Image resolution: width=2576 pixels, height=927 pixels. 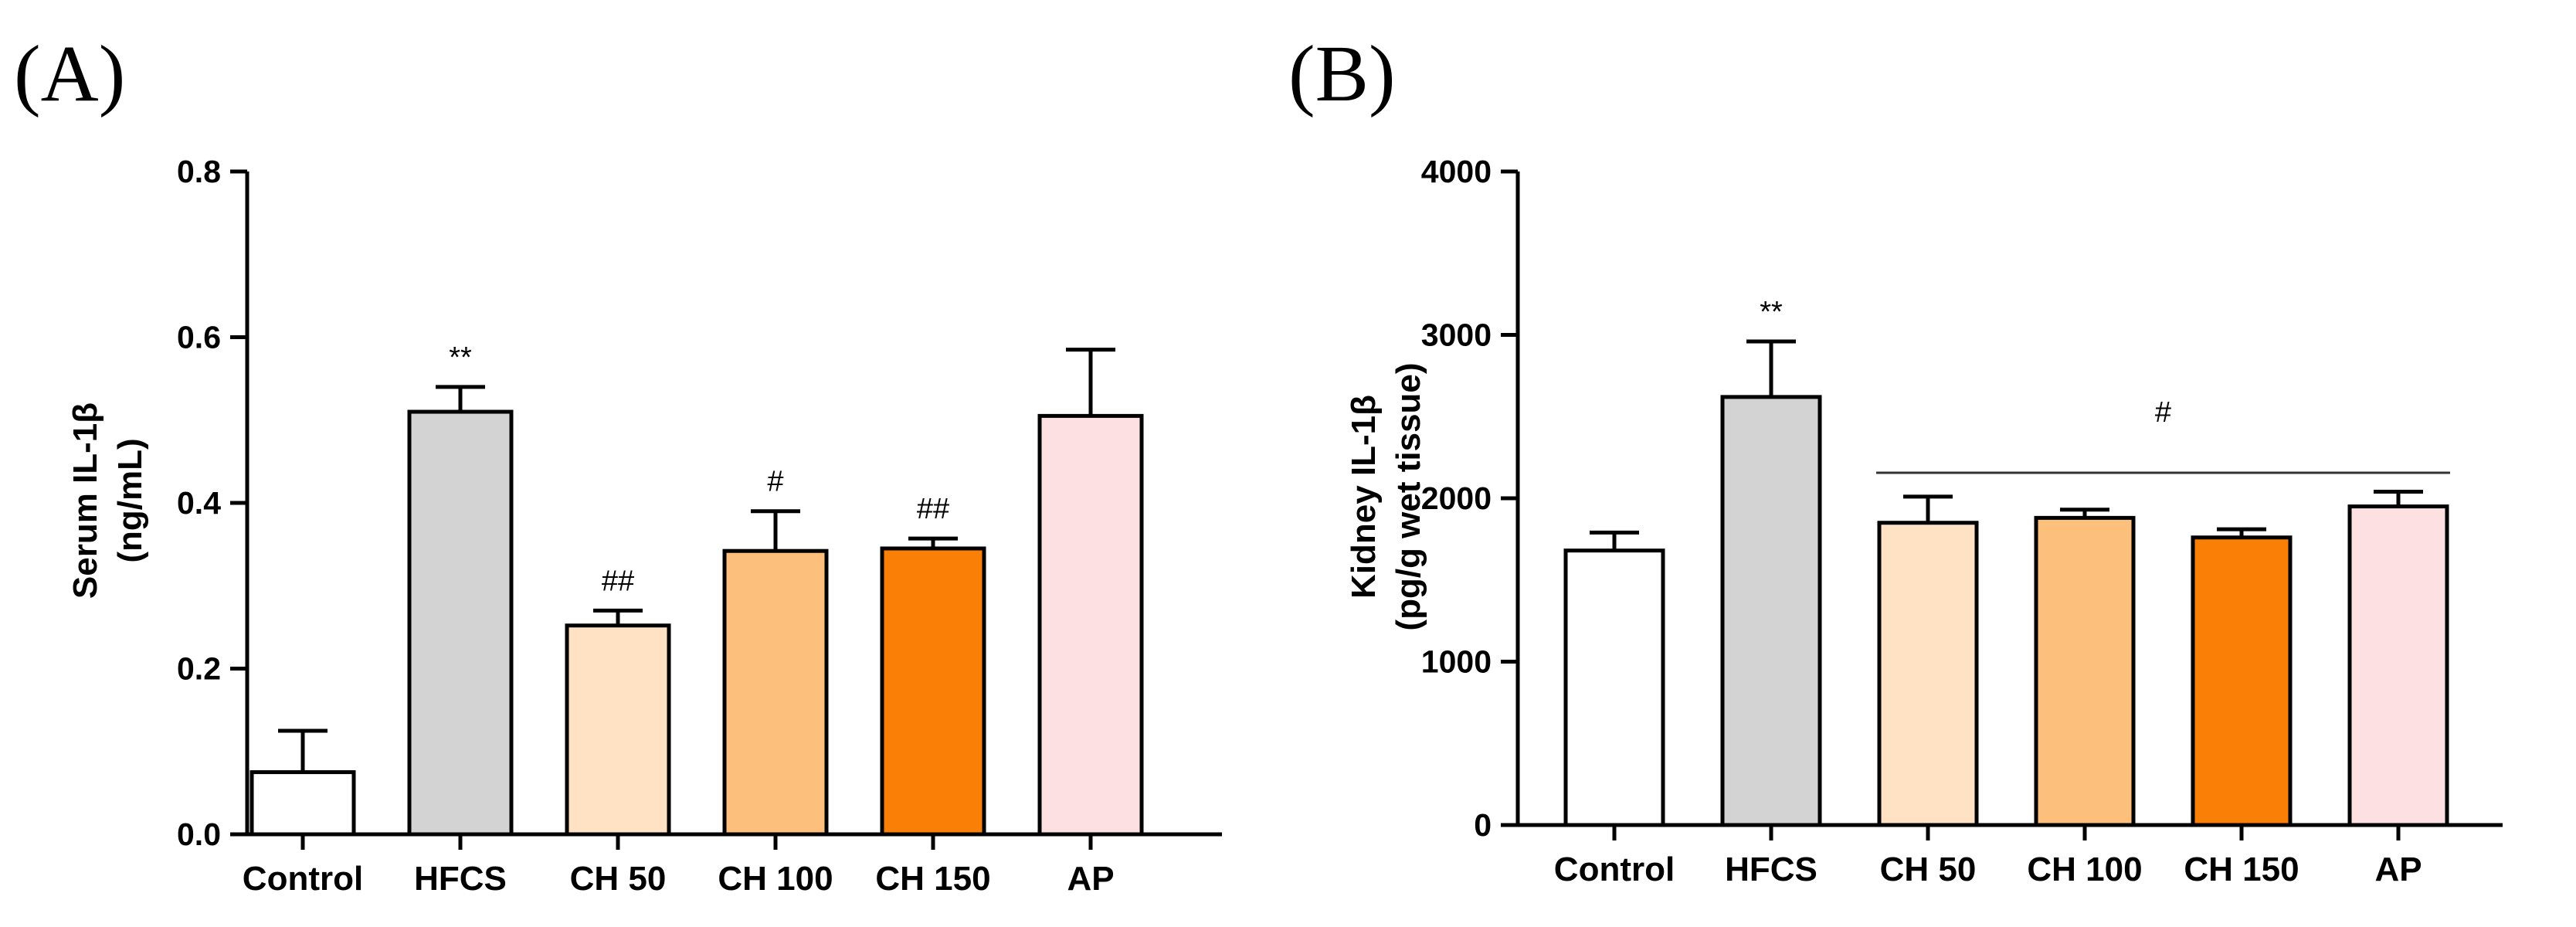 What do you see at coordinates (933, 879) in the screenshot?
I see `panel-a-category-label: CH 150` at bounding box center [933, 879].